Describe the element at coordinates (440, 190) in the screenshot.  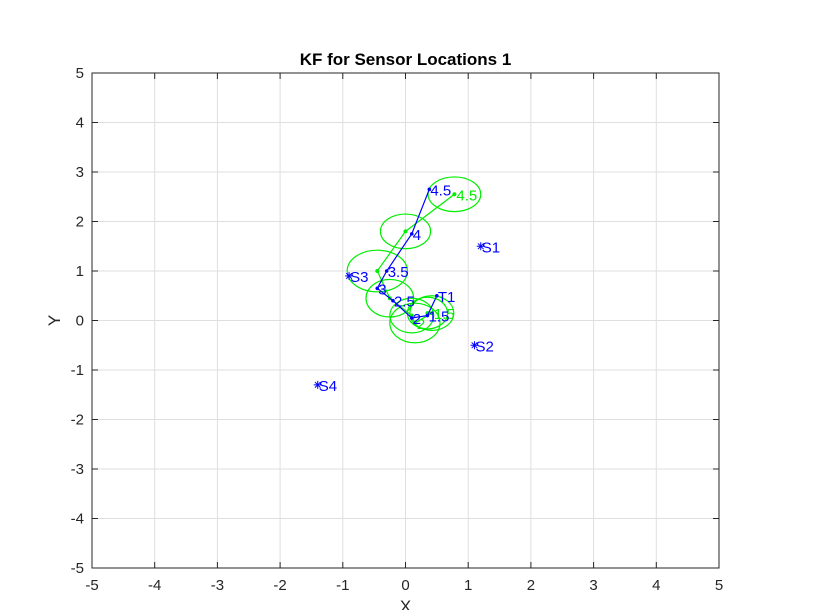
I see `true-path-label: 4.5` at that location.